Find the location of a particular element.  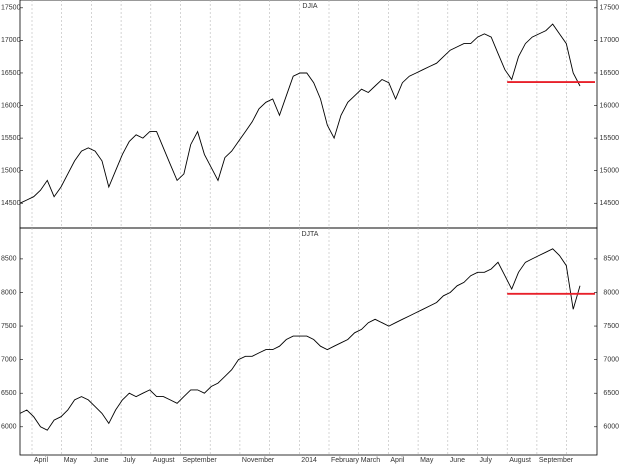

panel-title: DJTA is located at coordinates (310, 234).